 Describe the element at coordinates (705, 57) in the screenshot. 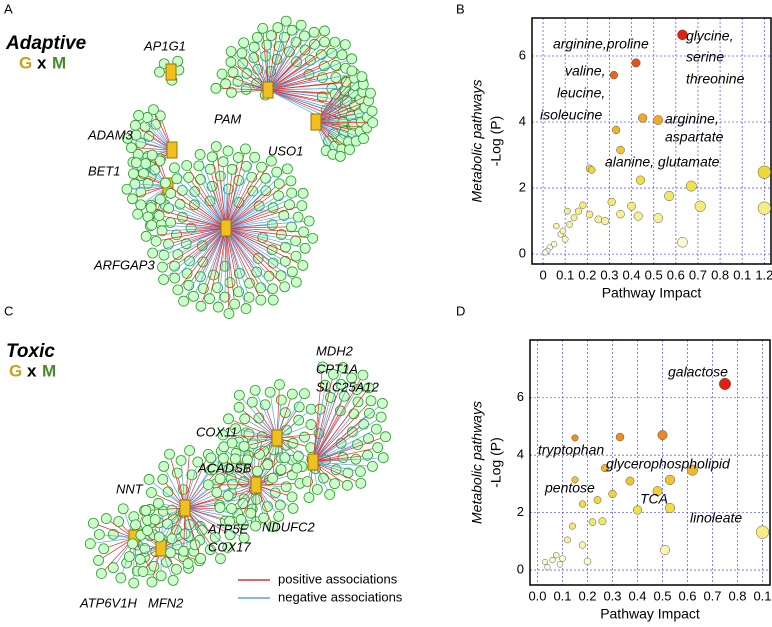

I see `annotation: serine` at that location.